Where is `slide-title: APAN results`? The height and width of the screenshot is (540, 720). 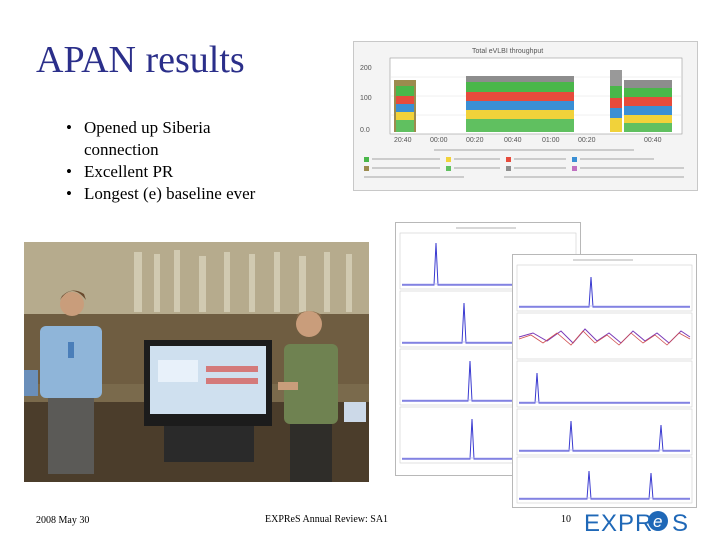 slide-title: APAN results is located at coordinates (140, 60).